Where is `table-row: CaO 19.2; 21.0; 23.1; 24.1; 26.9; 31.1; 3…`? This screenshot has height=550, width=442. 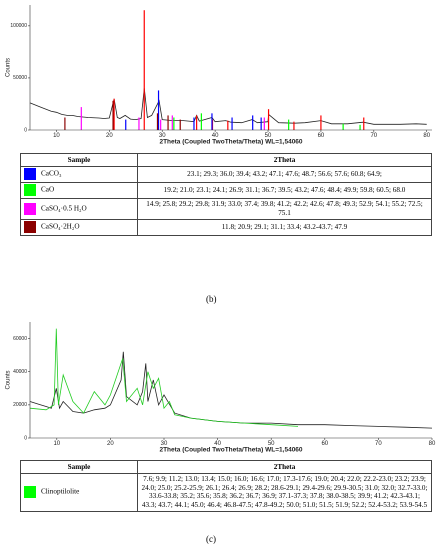 table-row: CaO 19.2; 21.0; 23.1; 24.1; 26.9; 31.1; 3… is located at coordinates (226, 190).